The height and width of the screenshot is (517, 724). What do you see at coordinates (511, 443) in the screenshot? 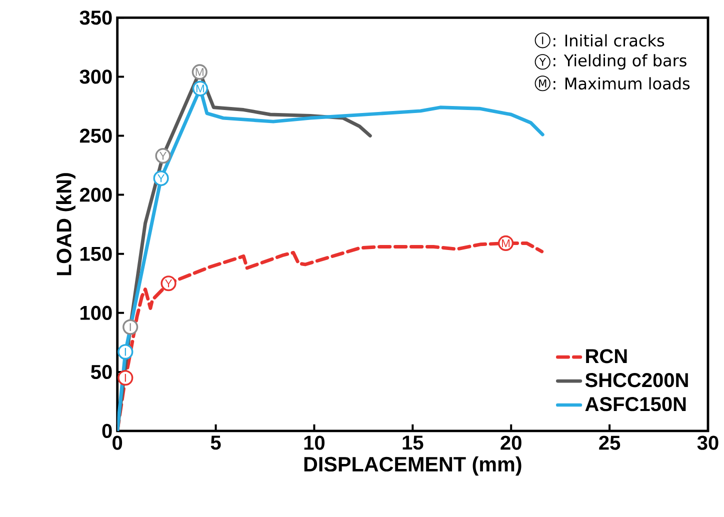
I see `x-tick-label: 20` at bounding box center [511, 443].